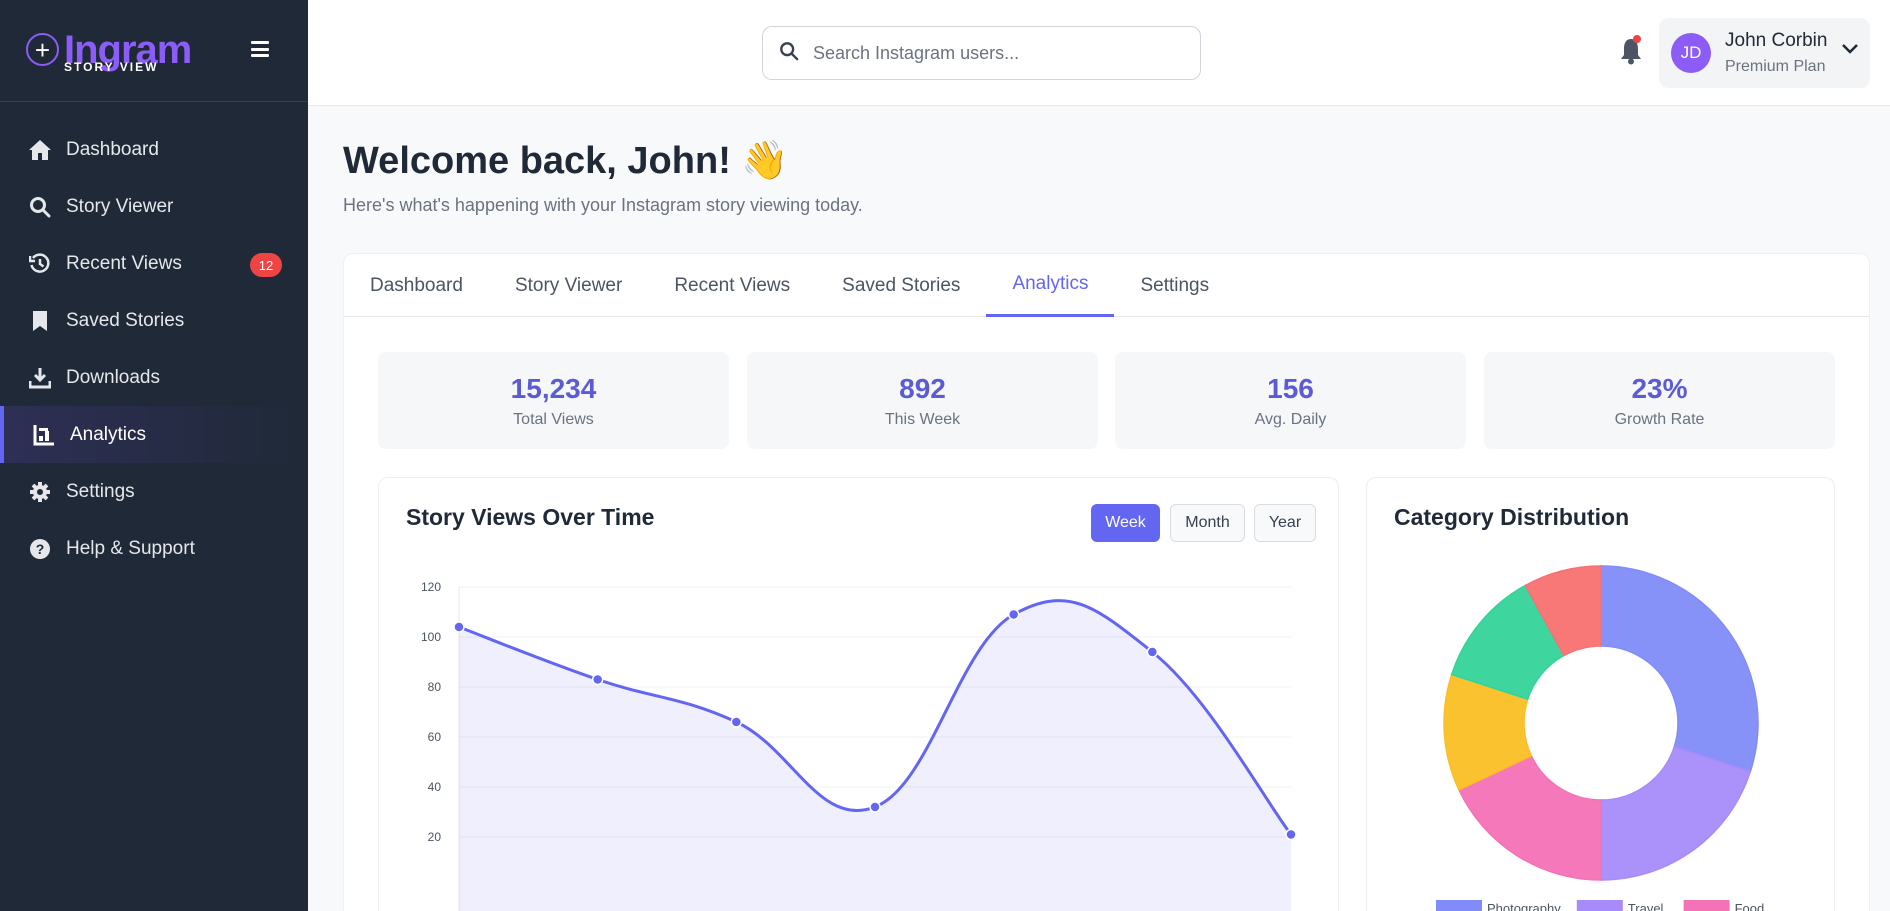  Describe the element at coordinates (553, 388) in the screenshot. I see `stat-value: 15,234` at that location.